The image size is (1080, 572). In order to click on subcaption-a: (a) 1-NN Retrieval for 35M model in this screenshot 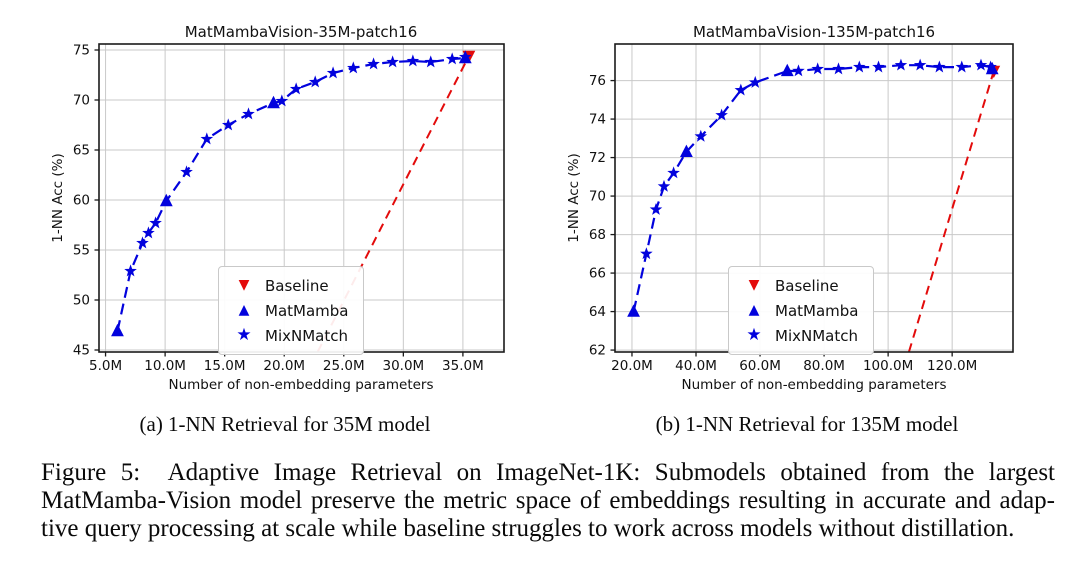, I will do `click(285, 424)`.